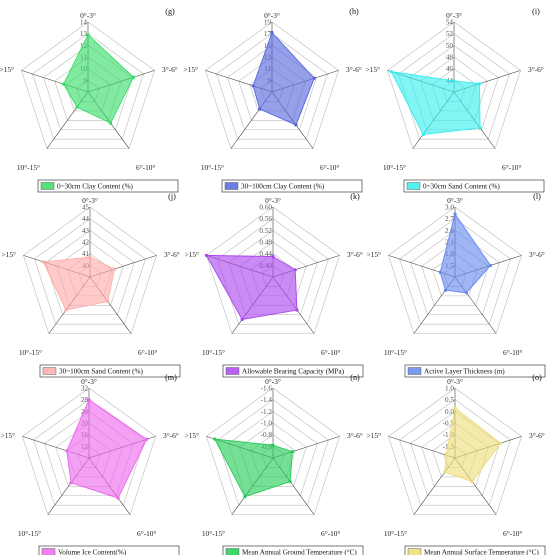 Image resolution: width=546 pixels, height=555 pixels. What do you see at coordinates (265, 219) in the screenshot?
I see `tick-label: 0.56` at bounding box center [265, 219].